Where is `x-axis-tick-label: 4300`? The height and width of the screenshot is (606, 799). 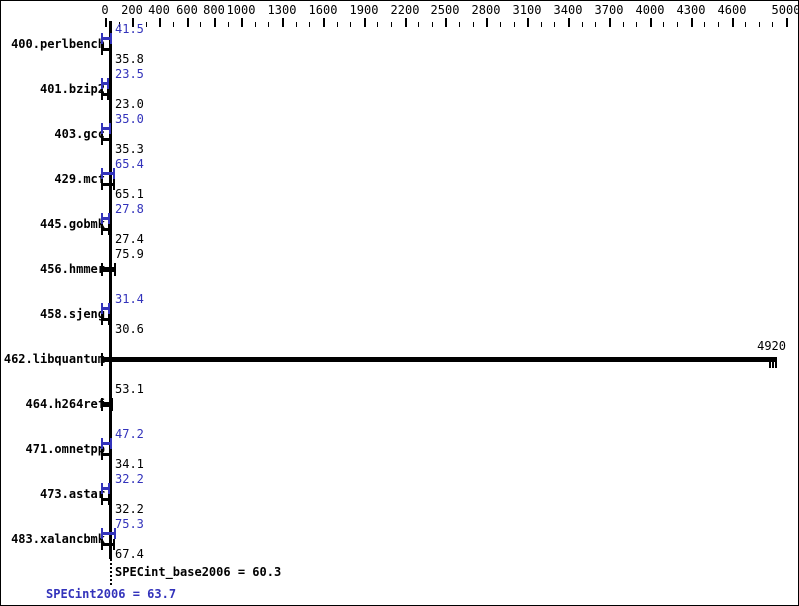
x-axis-tick-label: 4300 is located at coordinates (691, 10).